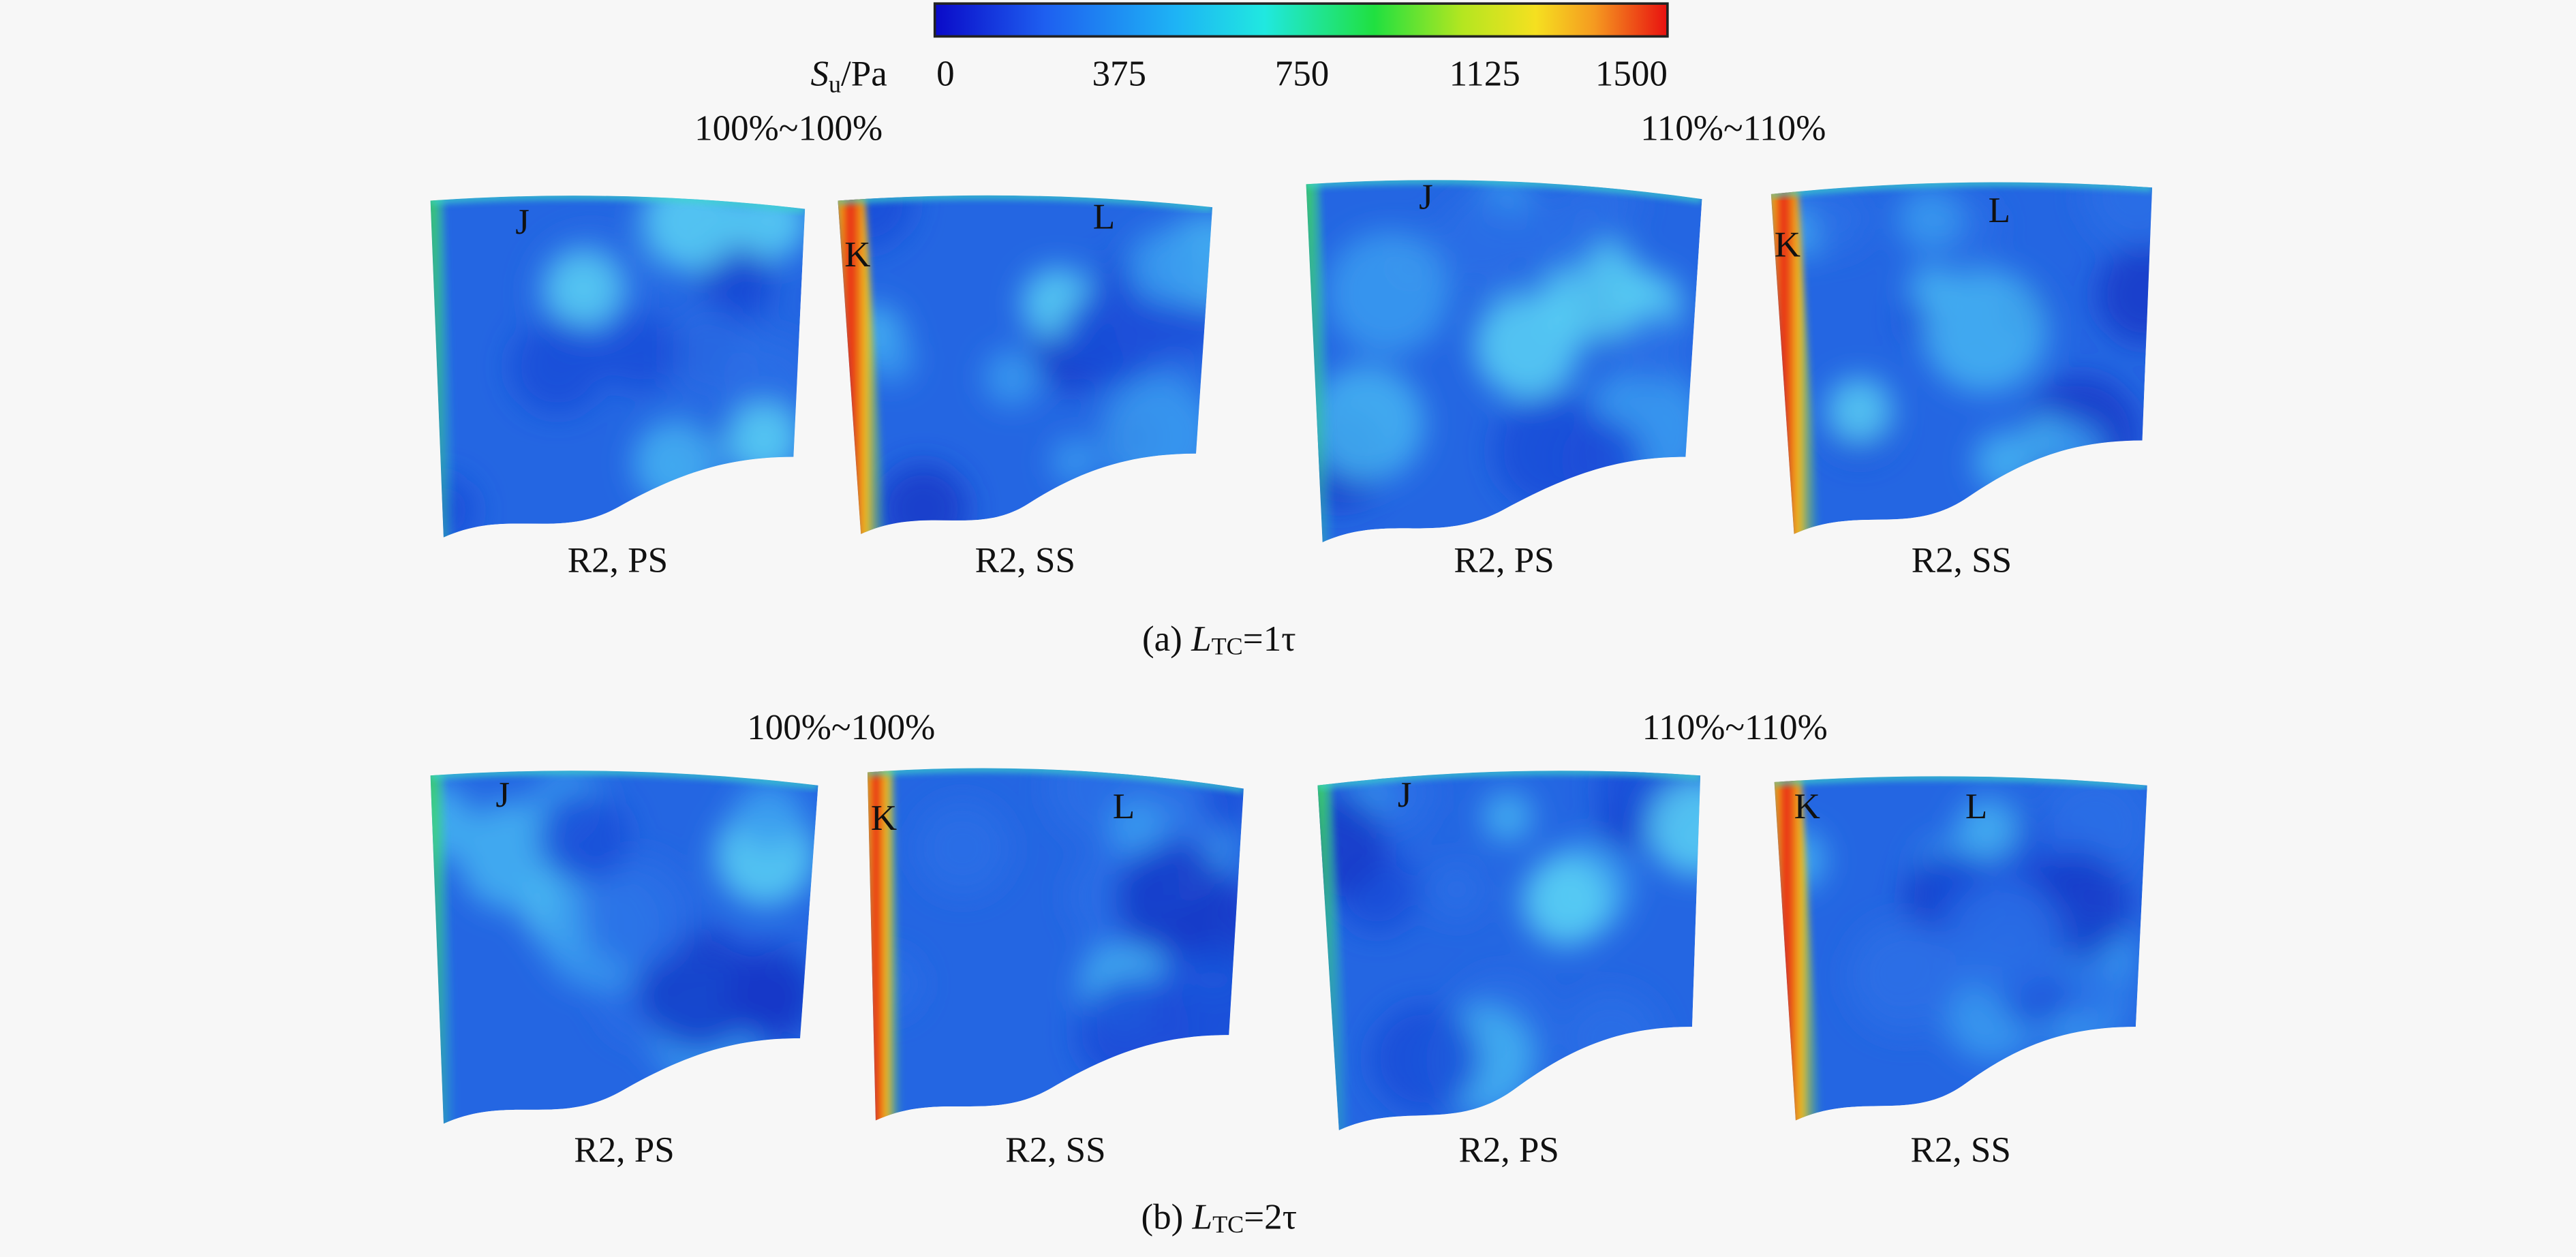 This screenshot has height=1257, width=2576. Describe the element at coordinates (789, 128) in the screenshot. I see `group-title: 100%~100%` at that location.